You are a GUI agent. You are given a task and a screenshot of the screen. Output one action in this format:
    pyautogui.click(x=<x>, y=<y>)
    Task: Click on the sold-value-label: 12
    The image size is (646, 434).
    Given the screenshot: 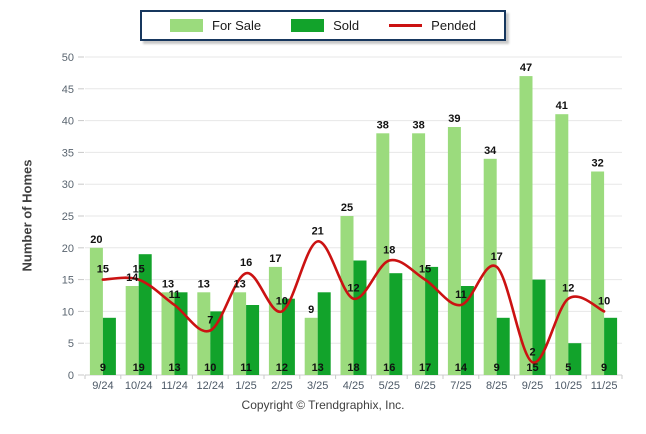 What is the action you would take?
    pyautogui.click(x=282, y=368)
    